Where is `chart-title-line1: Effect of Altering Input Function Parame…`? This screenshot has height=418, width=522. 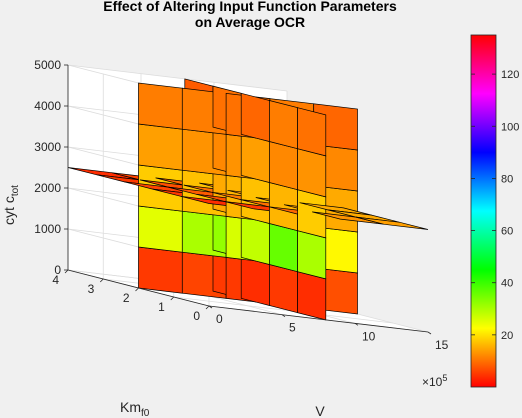
chart-title-line1: Effect of Altering Input Function Parame… is located at coordinates (250, 7).